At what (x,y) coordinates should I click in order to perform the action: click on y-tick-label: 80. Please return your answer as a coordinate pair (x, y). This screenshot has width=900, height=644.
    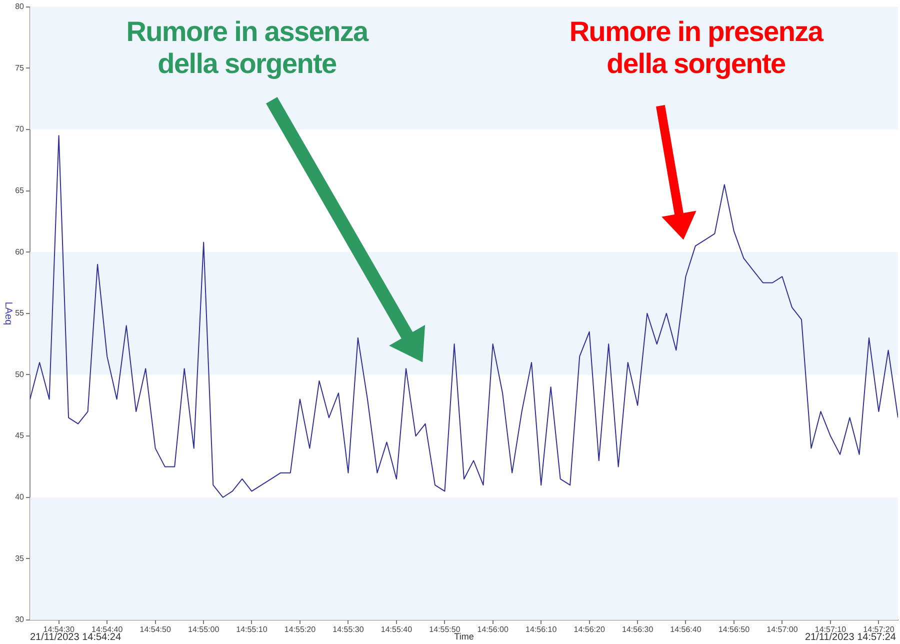
    Looking at the image, I should click on (20, 7).